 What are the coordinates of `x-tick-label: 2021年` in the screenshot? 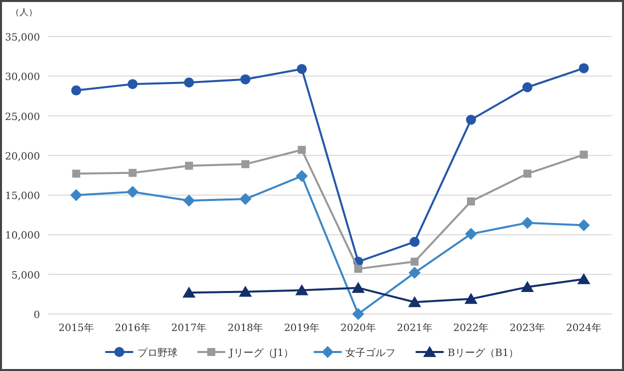 It's located at (414, 328).